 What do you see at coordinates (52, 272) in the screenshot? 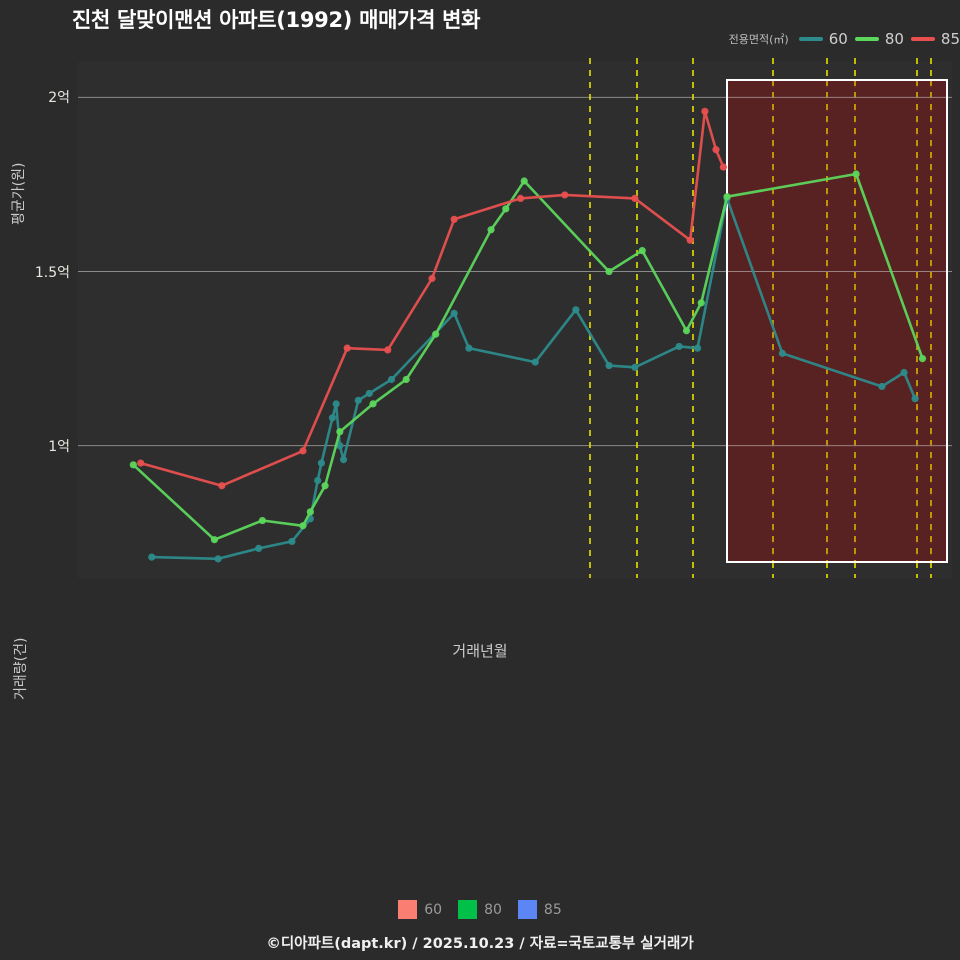
I see `main-y-tick-1: 1.5억` at bounding box center [52, 272].